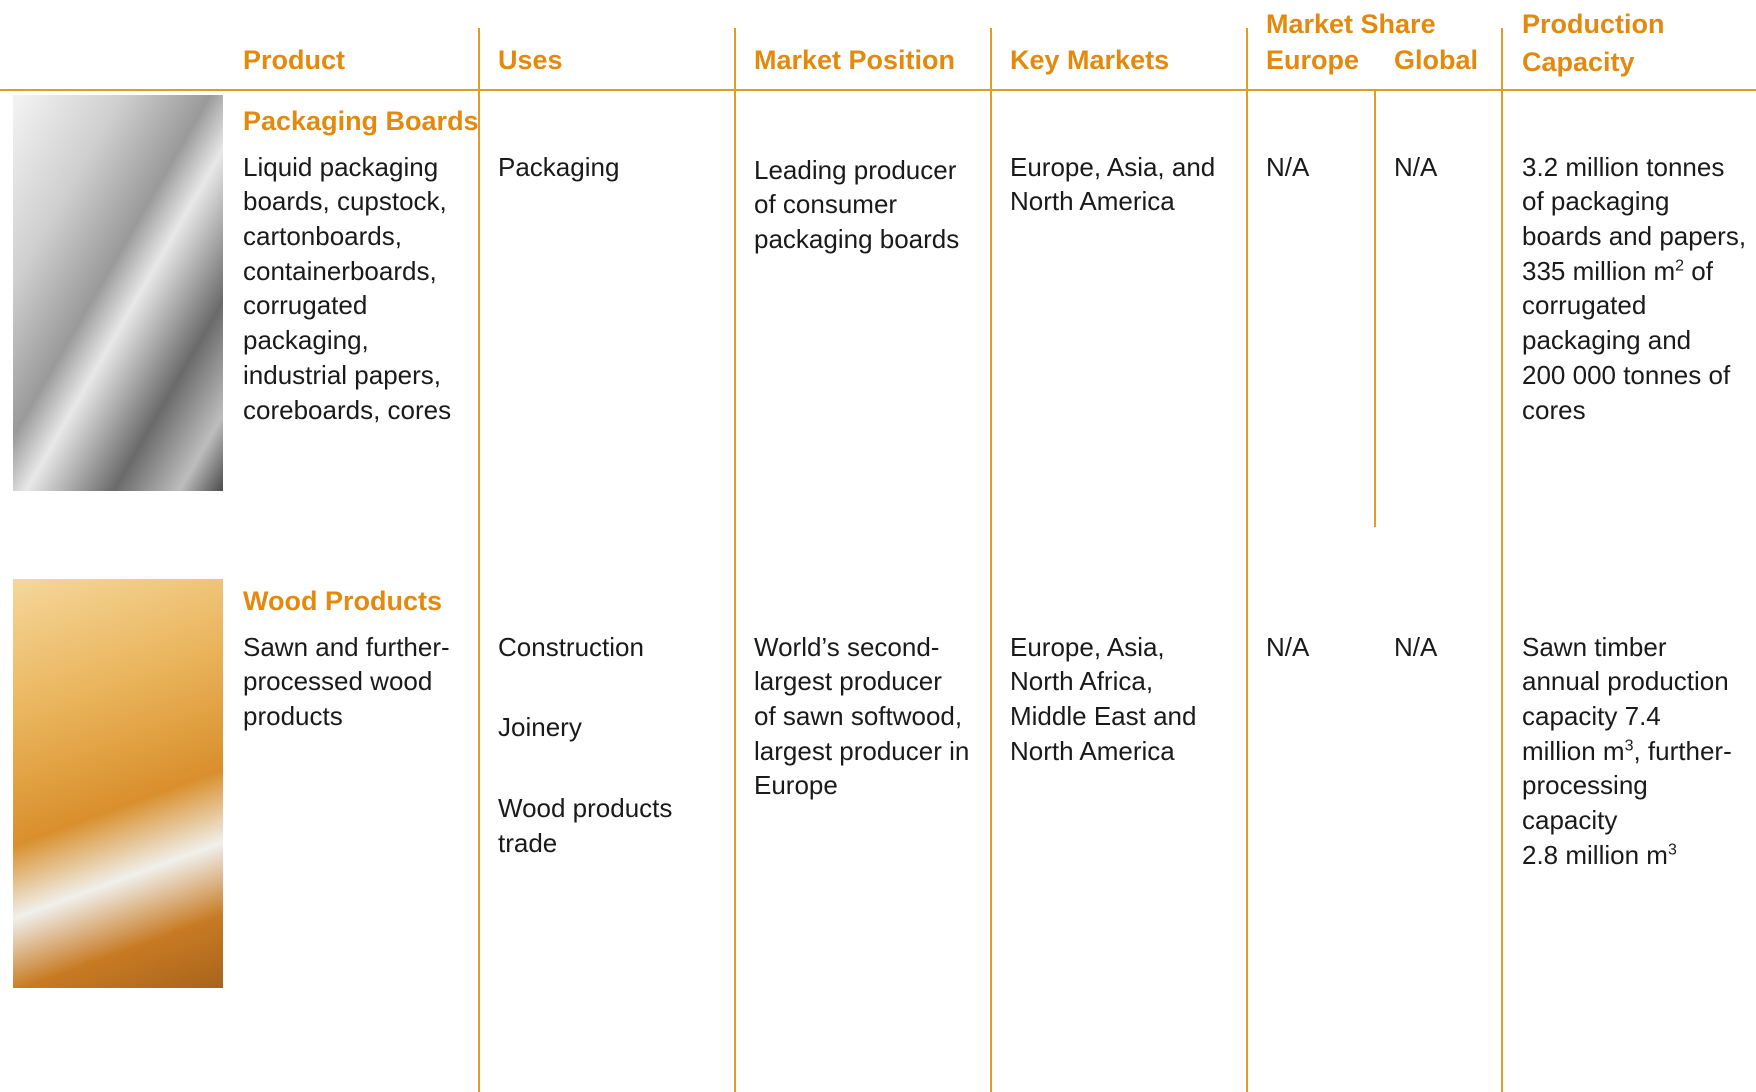  What do you see at coordinates (1082, 681) in the screenshot?
I see `key-markets: North Africa,` at bounding box center [1082, 681].